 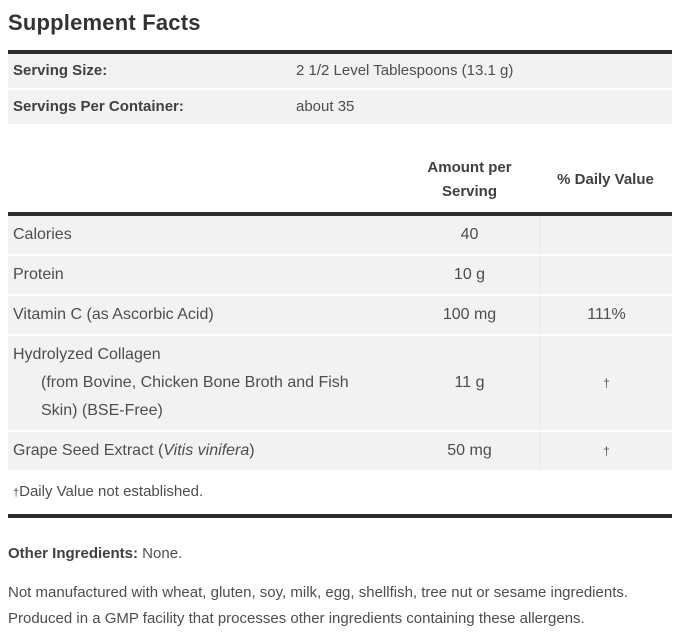 What do you see at coordinates (340, 236) in the screenshot?
I see `table-row-calories: Calories 40` at bounding box center [340, 236].